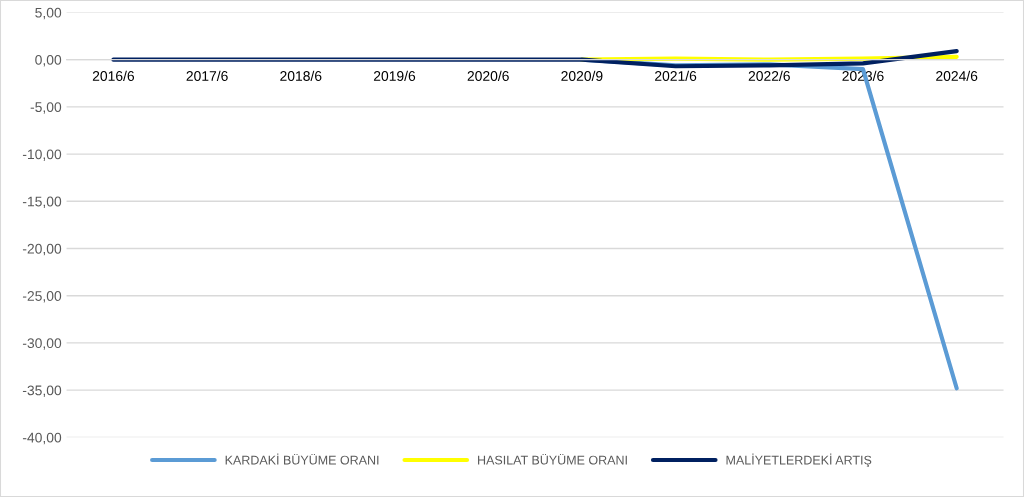 This screenshot has height=497, width=1024. Describe the element at coordinates (394, 75) in the screenshot. I see `x-tick-label: 2019/6` at that location.